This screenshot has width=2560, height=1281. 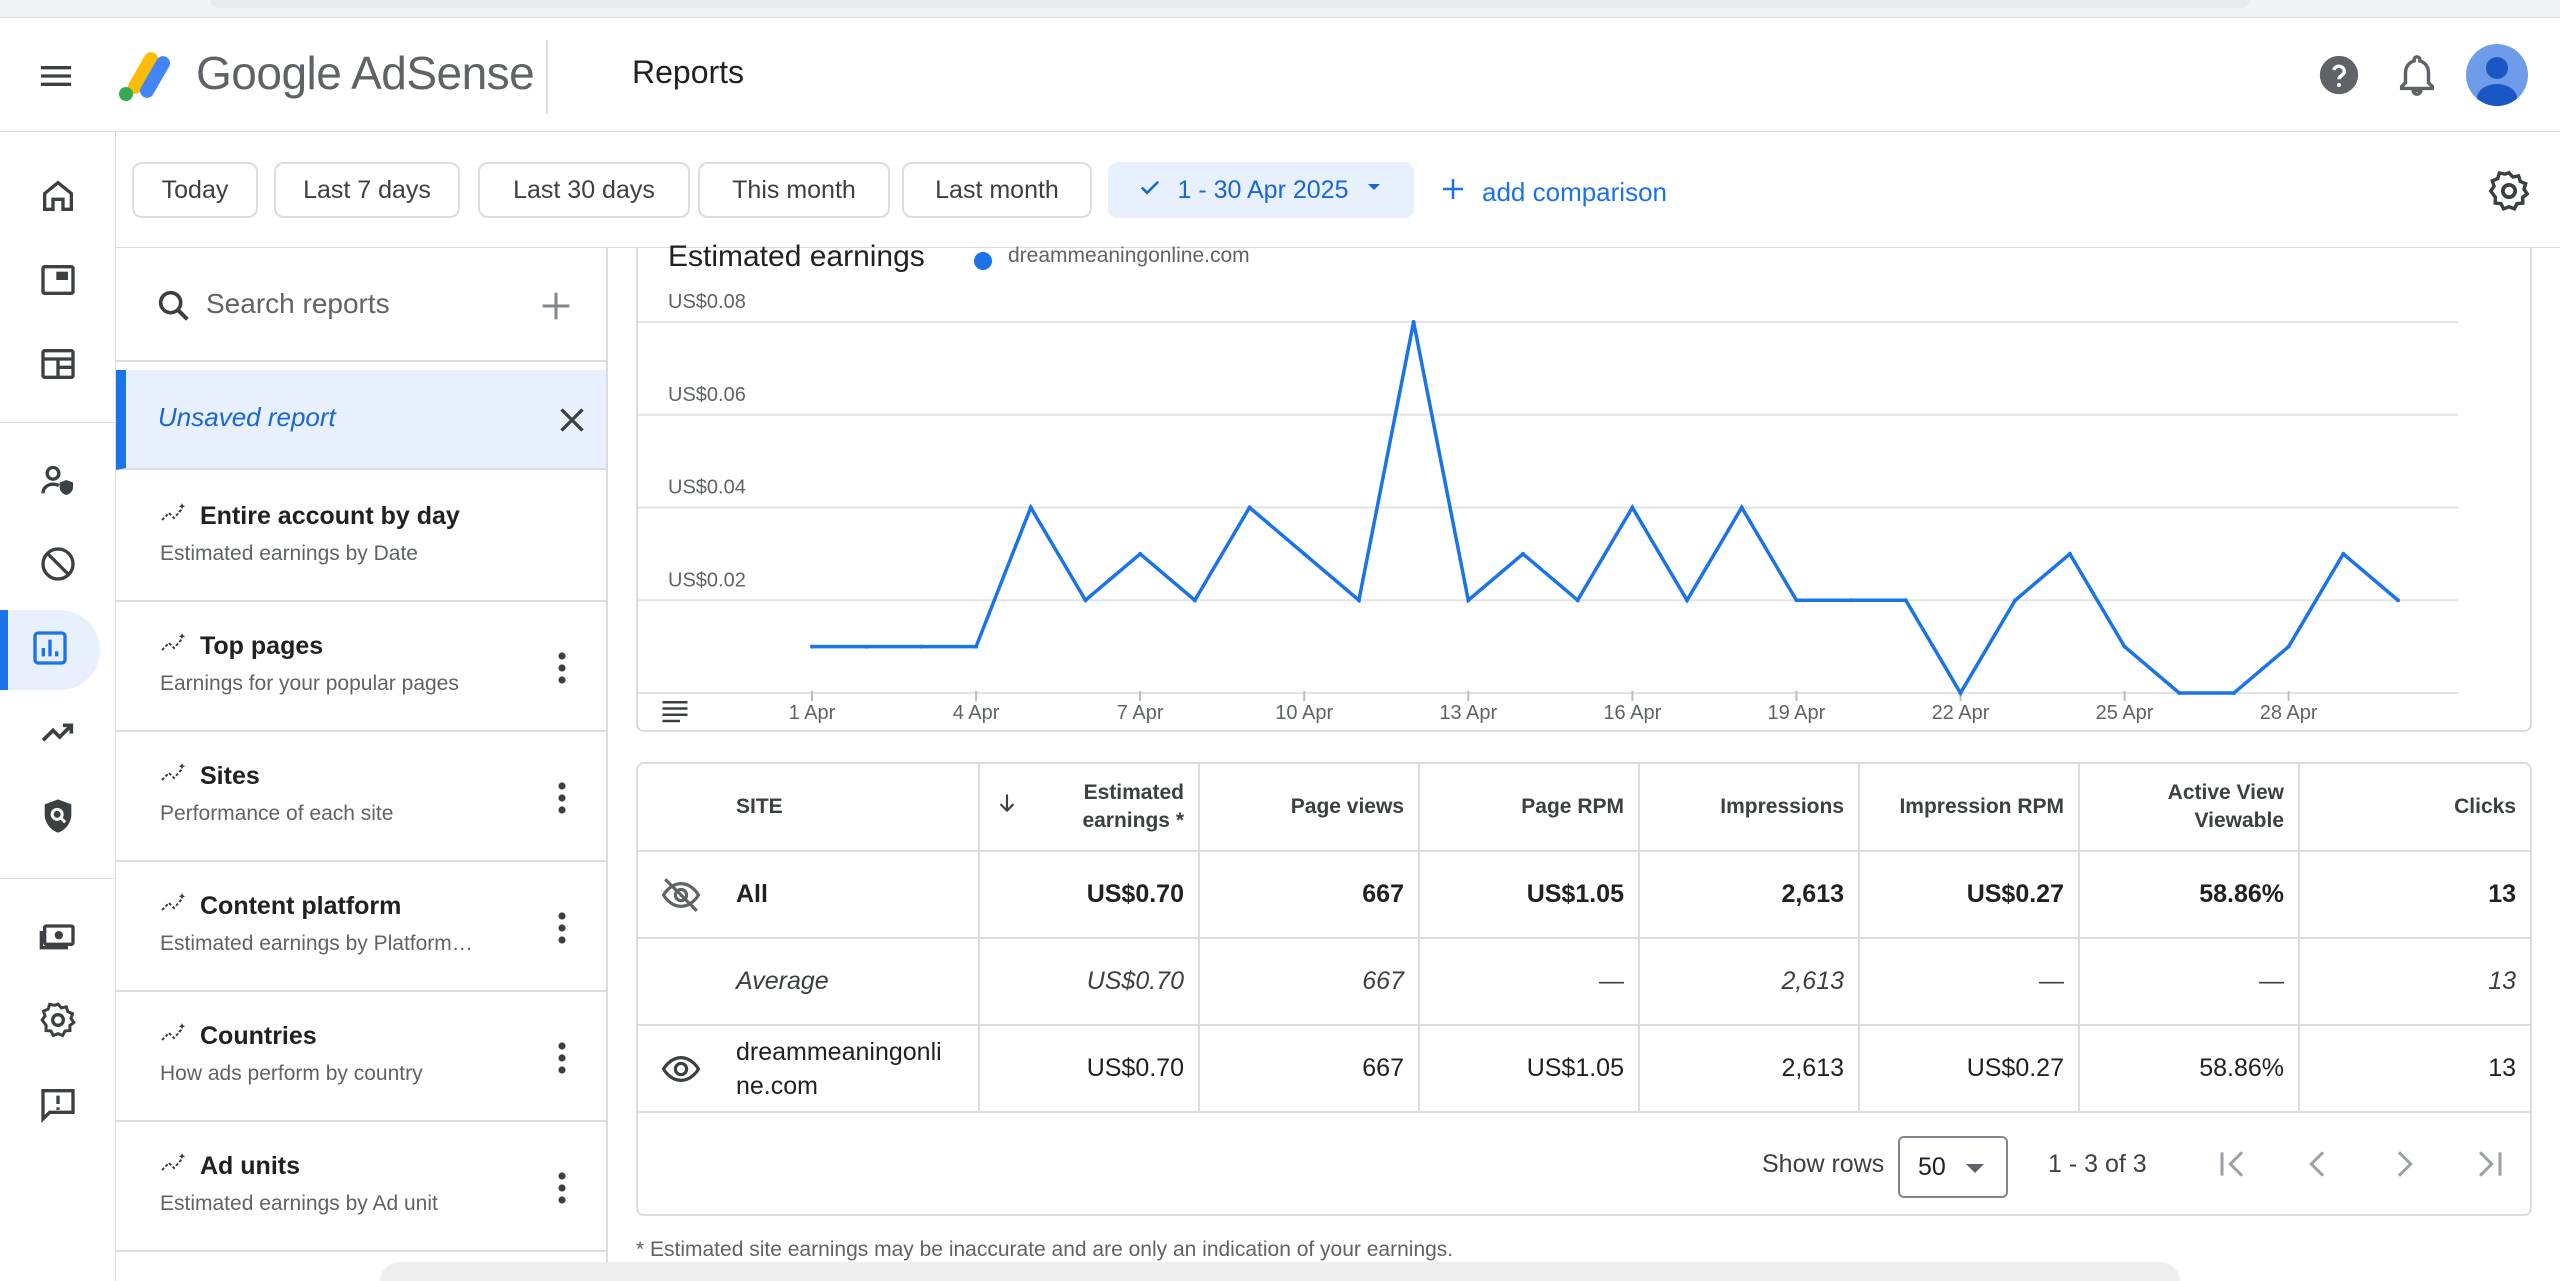 I want to click on column-header-page-rpm: Page RPM, so click(x=1530, y=807).